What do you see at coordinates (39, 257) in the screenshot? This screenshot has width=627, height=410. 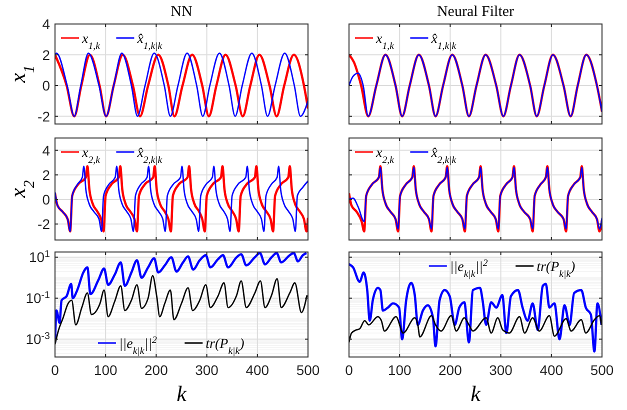 I see `y-tick-label: 10$^{1}$` at bounding box center [39, 257].